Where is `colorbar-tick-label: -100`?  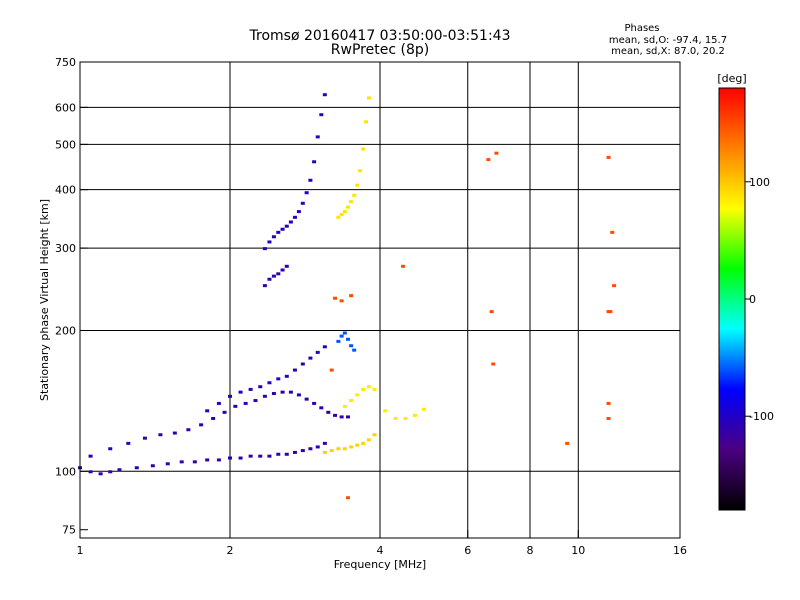
colorbar-tick-label: -100 is located at coordinates (761, 416).